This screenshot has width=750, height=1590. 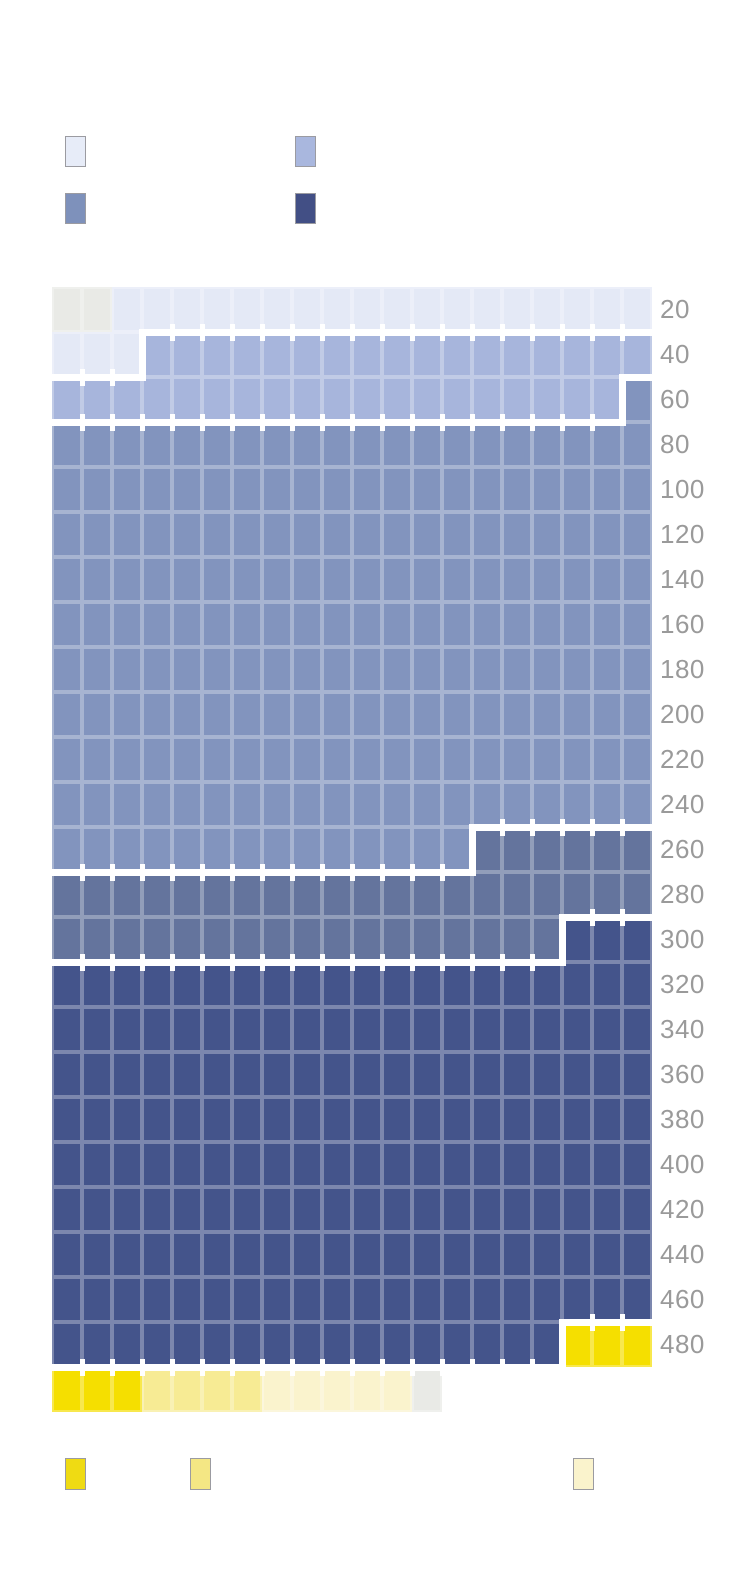 I want to click on row-label: 160, so click(x=682, y=624).